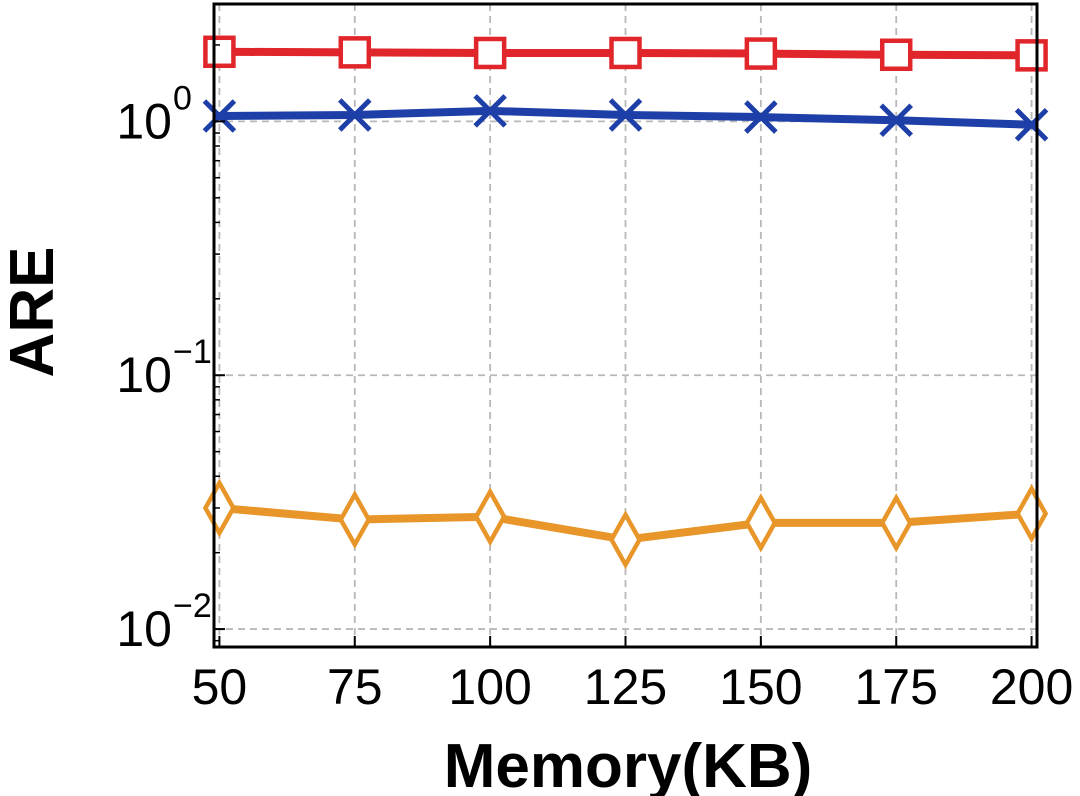  Describe the element at coordinates (489, 687) in the screenshot. I see `x-tick-label: 100` at that location.